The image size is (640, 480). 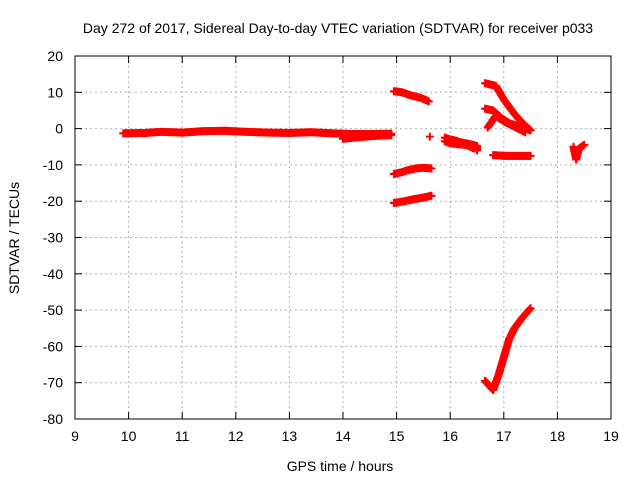 What do you see at coordinates (290, 436) in the screenshot?
I see `x-tick-label: 13` at bounding box center [290, 436].